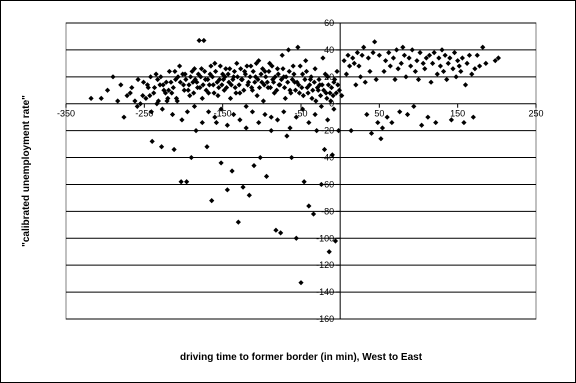 The width and height of the screenshot is (576, 383). I want to click on y-tick-label: -40, so click(327, 158).